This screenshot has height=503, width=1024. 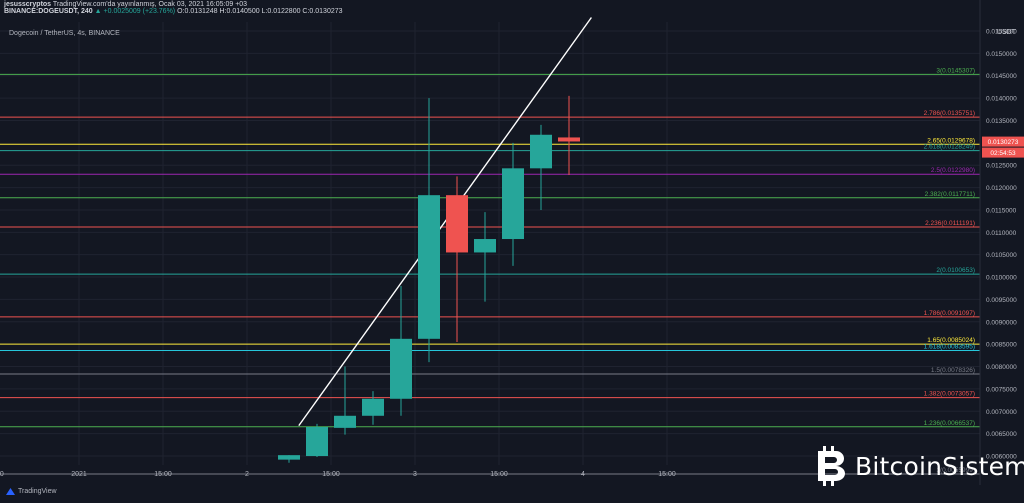 I want to click on fib-label: 2.65(0.0129678), so click(x=951, y=140).